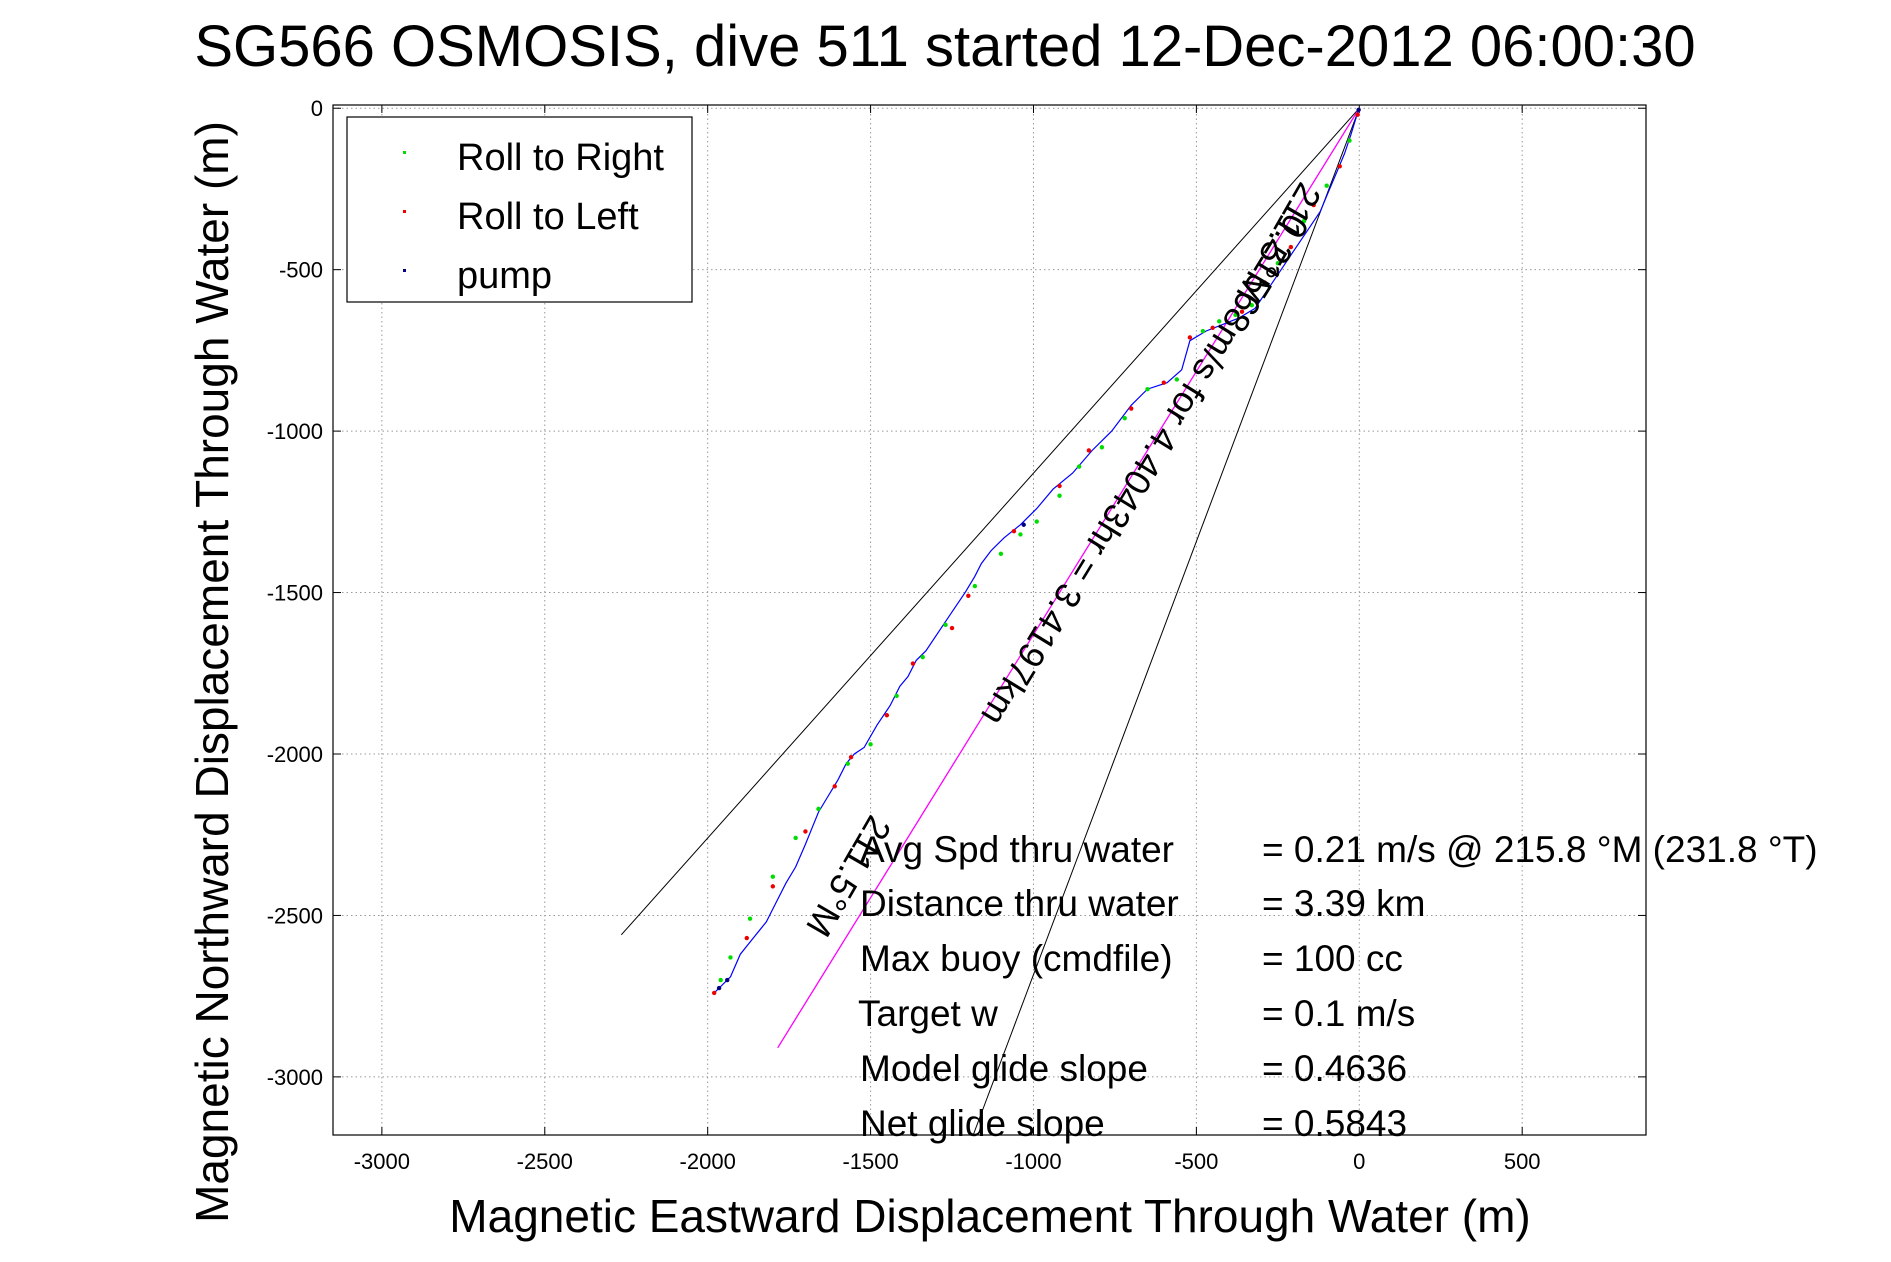  Describe the element at coordinates (295, 1077) in the screenshot. I see `y-tick-label: -3000` at that location.